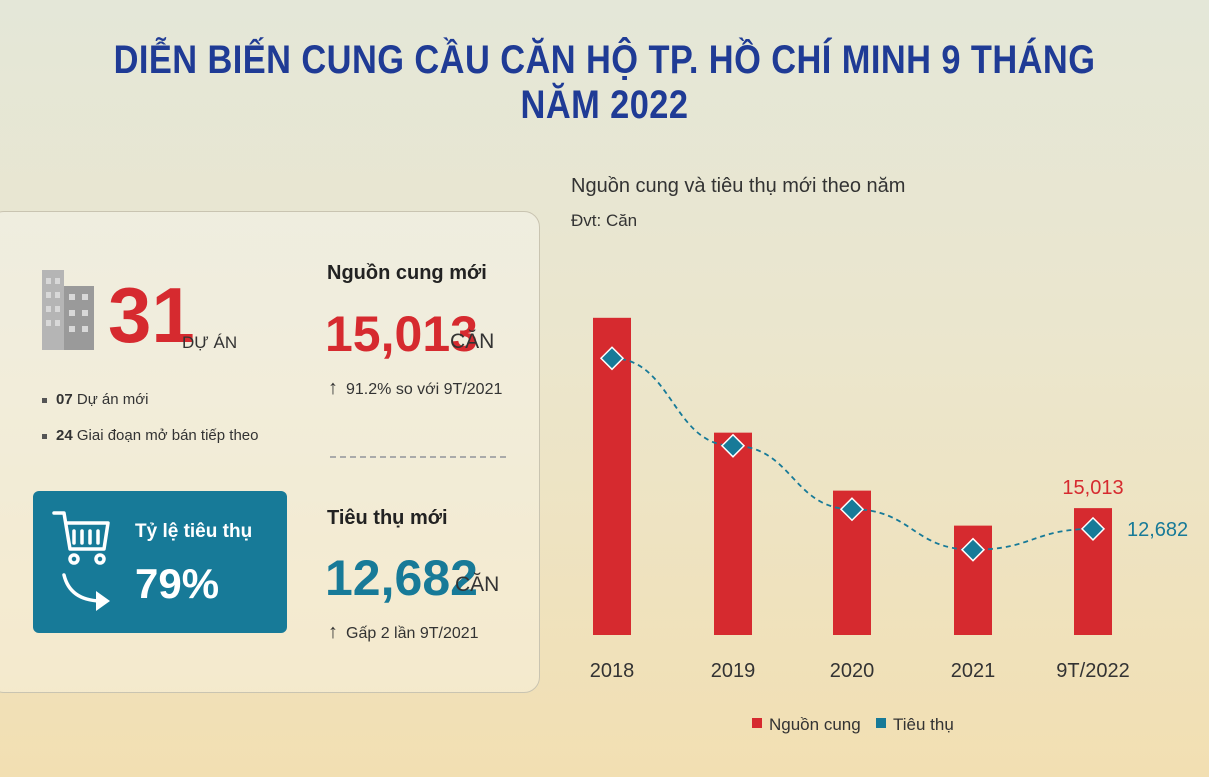  I want to click on list-item: 24 Giai đoạn mở bán tiếp theo, so click(150, 435).